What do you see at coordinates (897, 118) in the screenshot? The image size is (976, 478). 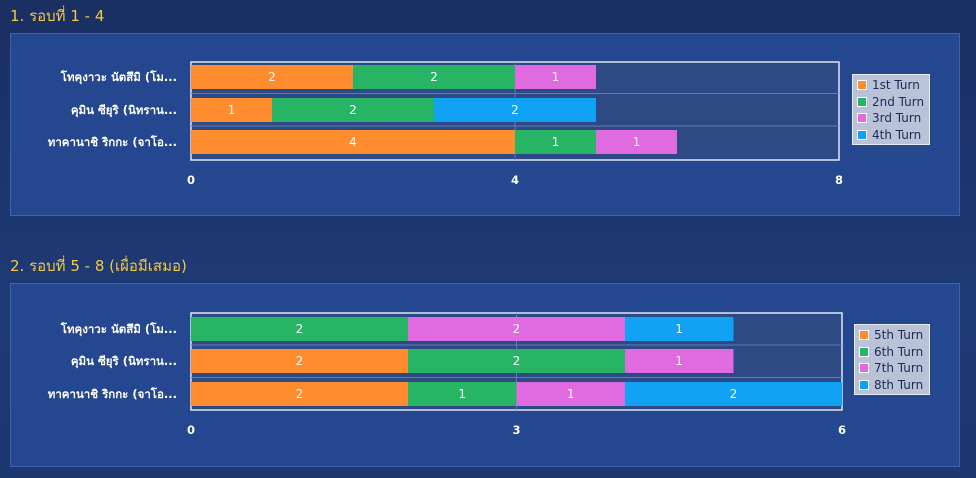 I see `legend-label: 3rd Turn` at bounding box center [897, 118].